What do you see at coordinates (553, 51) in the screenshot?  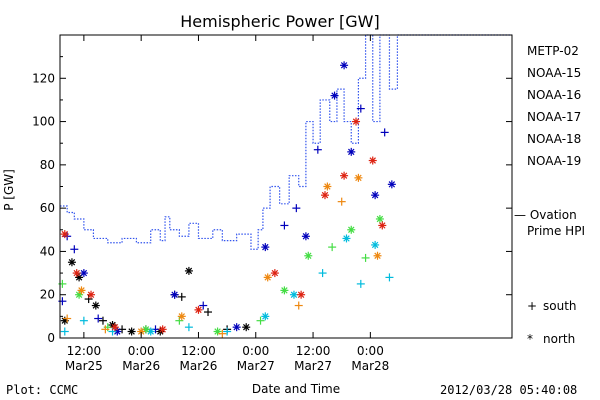 I see `legend-item-metp-02: METP-02` at bounding box center [553, 51].